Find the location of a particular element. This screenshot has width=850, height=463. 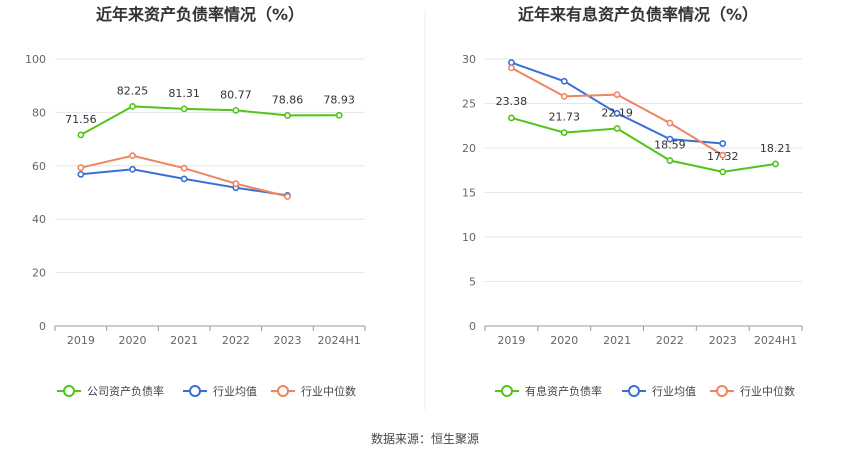

y-tick-label: 40 is located at coordinates (39, 219).